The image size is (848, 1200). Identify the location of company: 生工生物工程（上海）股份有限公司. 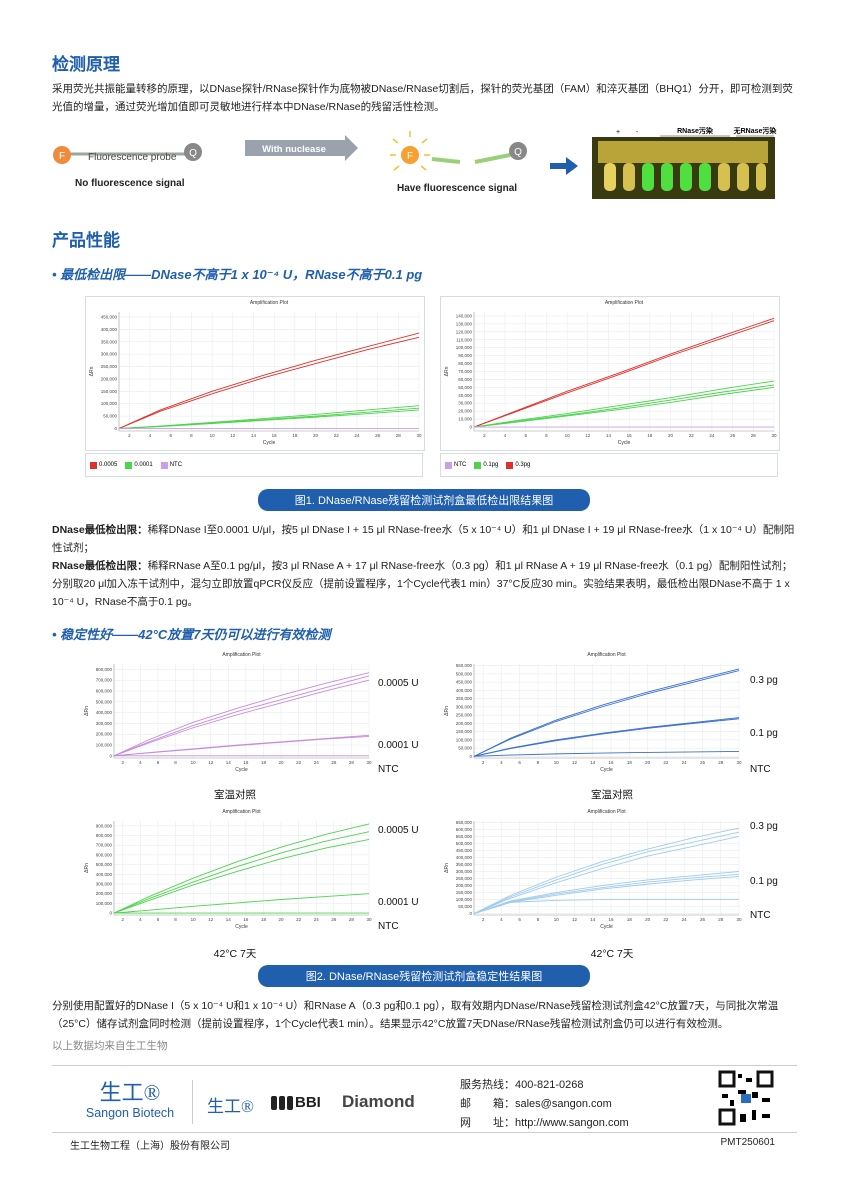
(150, 1146).